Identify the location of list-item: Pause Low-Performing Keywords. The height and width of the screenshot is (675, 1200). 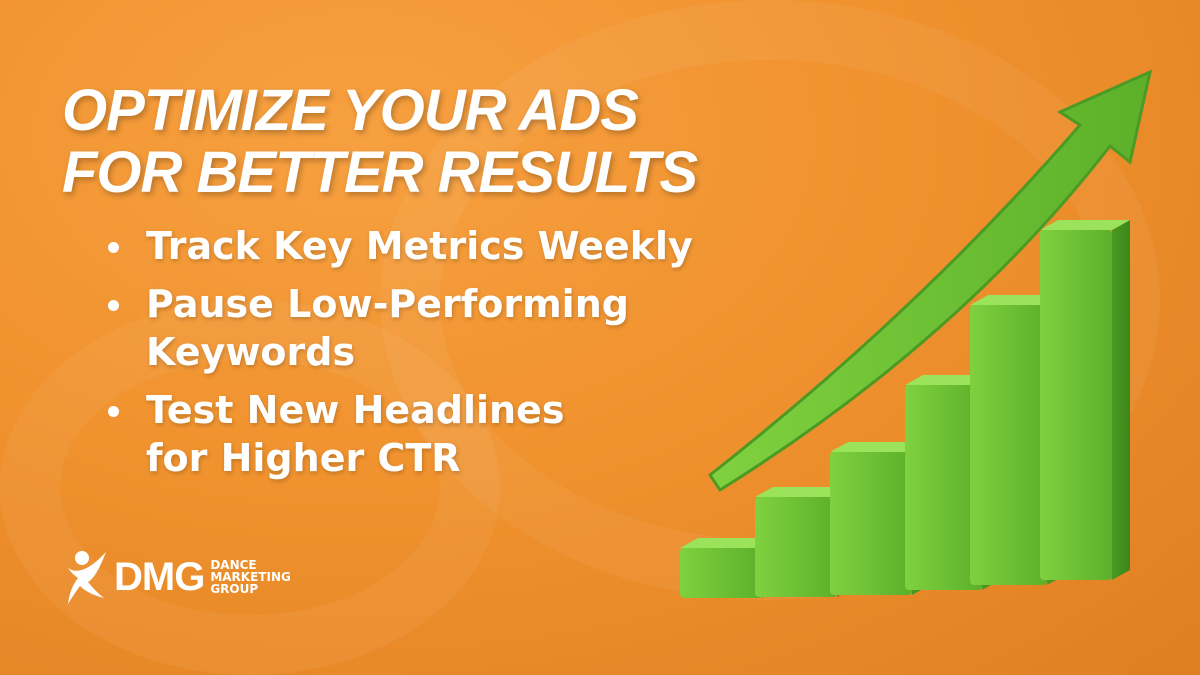
(400, 328).